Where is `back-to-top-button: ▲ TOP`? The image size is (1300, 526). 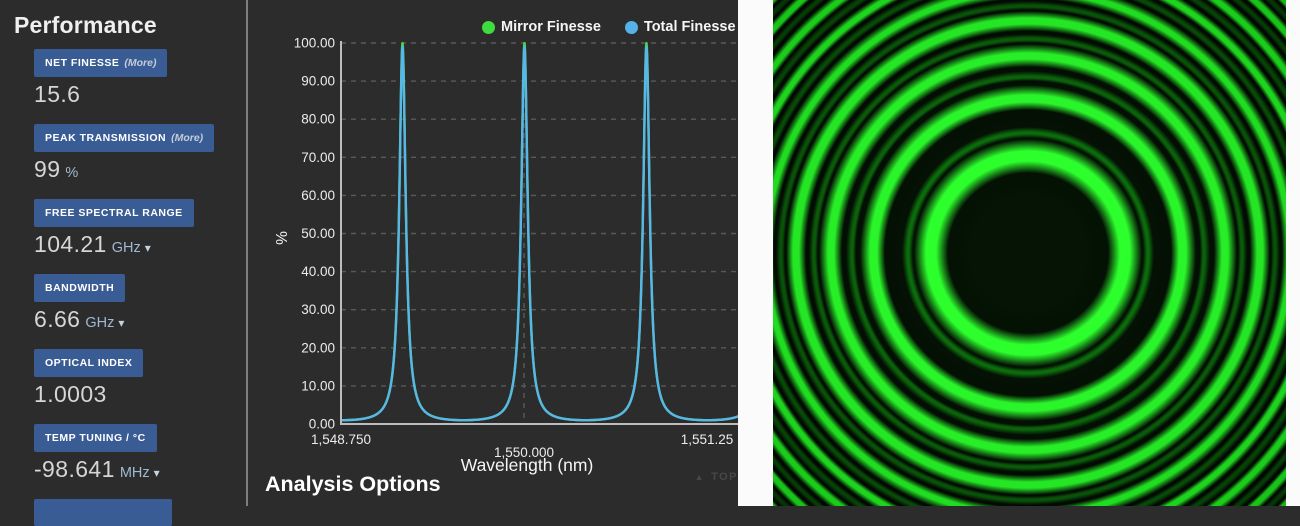
back-to-top-button: ▲ TOP is located at coordinates (716, 477).